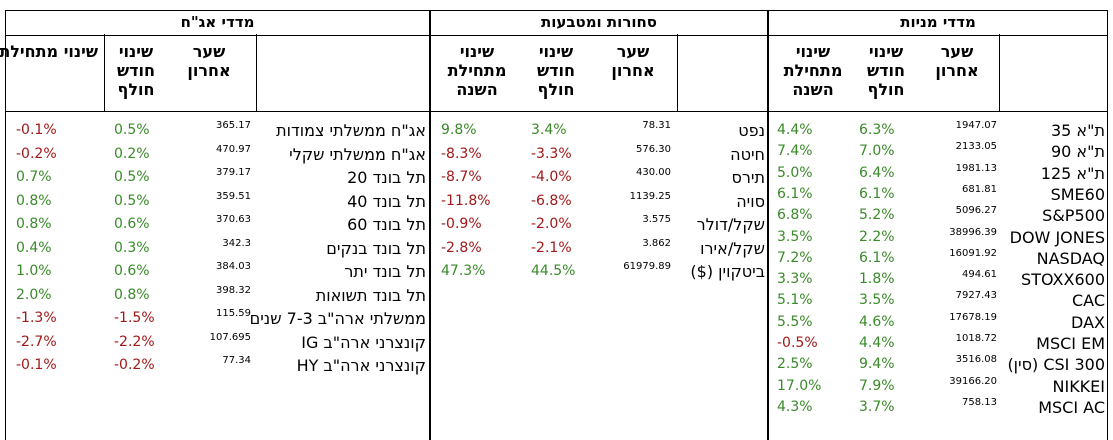 This screenshot has height=440, width=1113. I want to click on month-change: 4.4%, so click(877, 343).